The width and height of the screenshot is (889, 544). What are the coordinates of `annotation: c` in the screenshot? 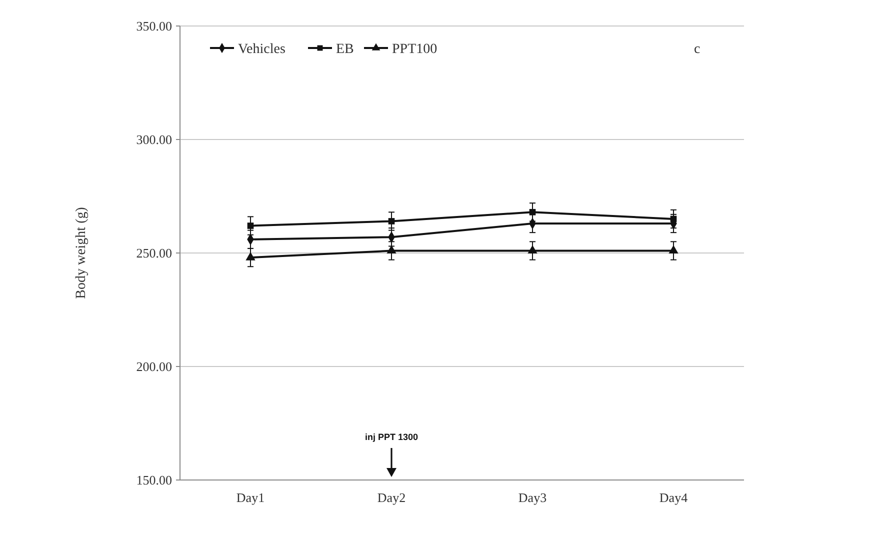 It's located at (697, 49).